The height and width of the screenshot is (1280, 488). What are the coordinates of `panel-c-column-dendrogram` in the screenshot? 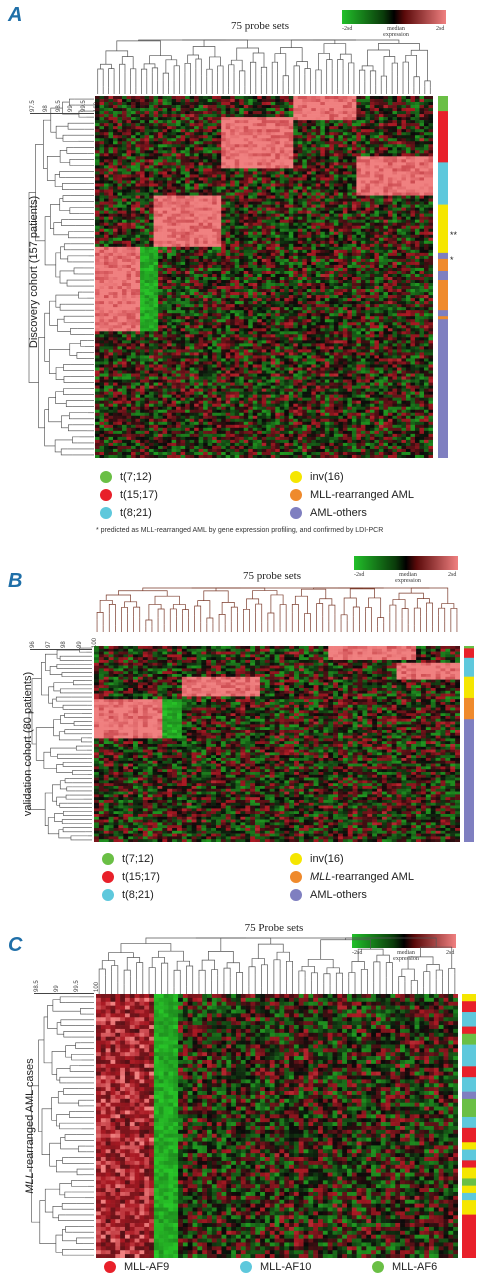 It's located at (277, 965).